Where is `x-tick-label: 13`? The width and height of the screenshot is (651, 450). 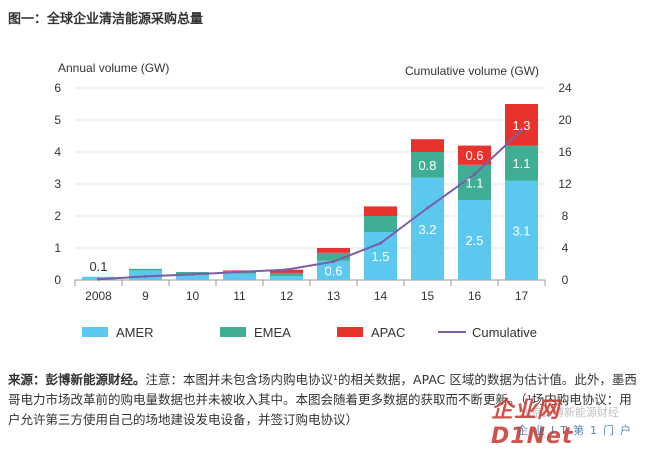 x-tick-label: 13 is located at coordinates (334, 296).